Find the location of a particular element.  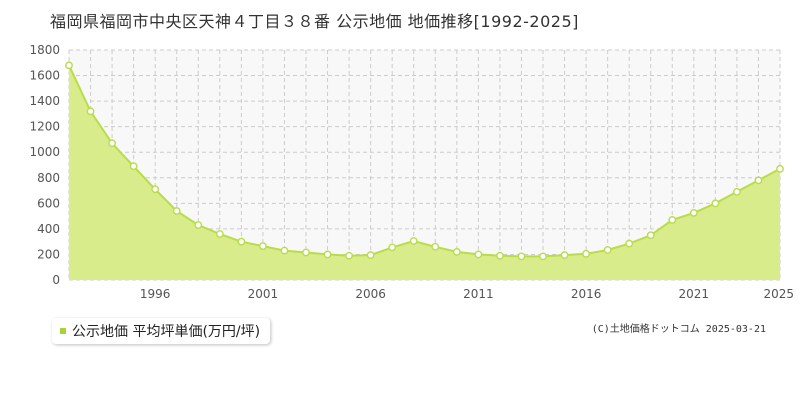

x-axis-ticks: 1996 2001 2006 2011 2016 2021 2025 is located at coordinates (467, 294).